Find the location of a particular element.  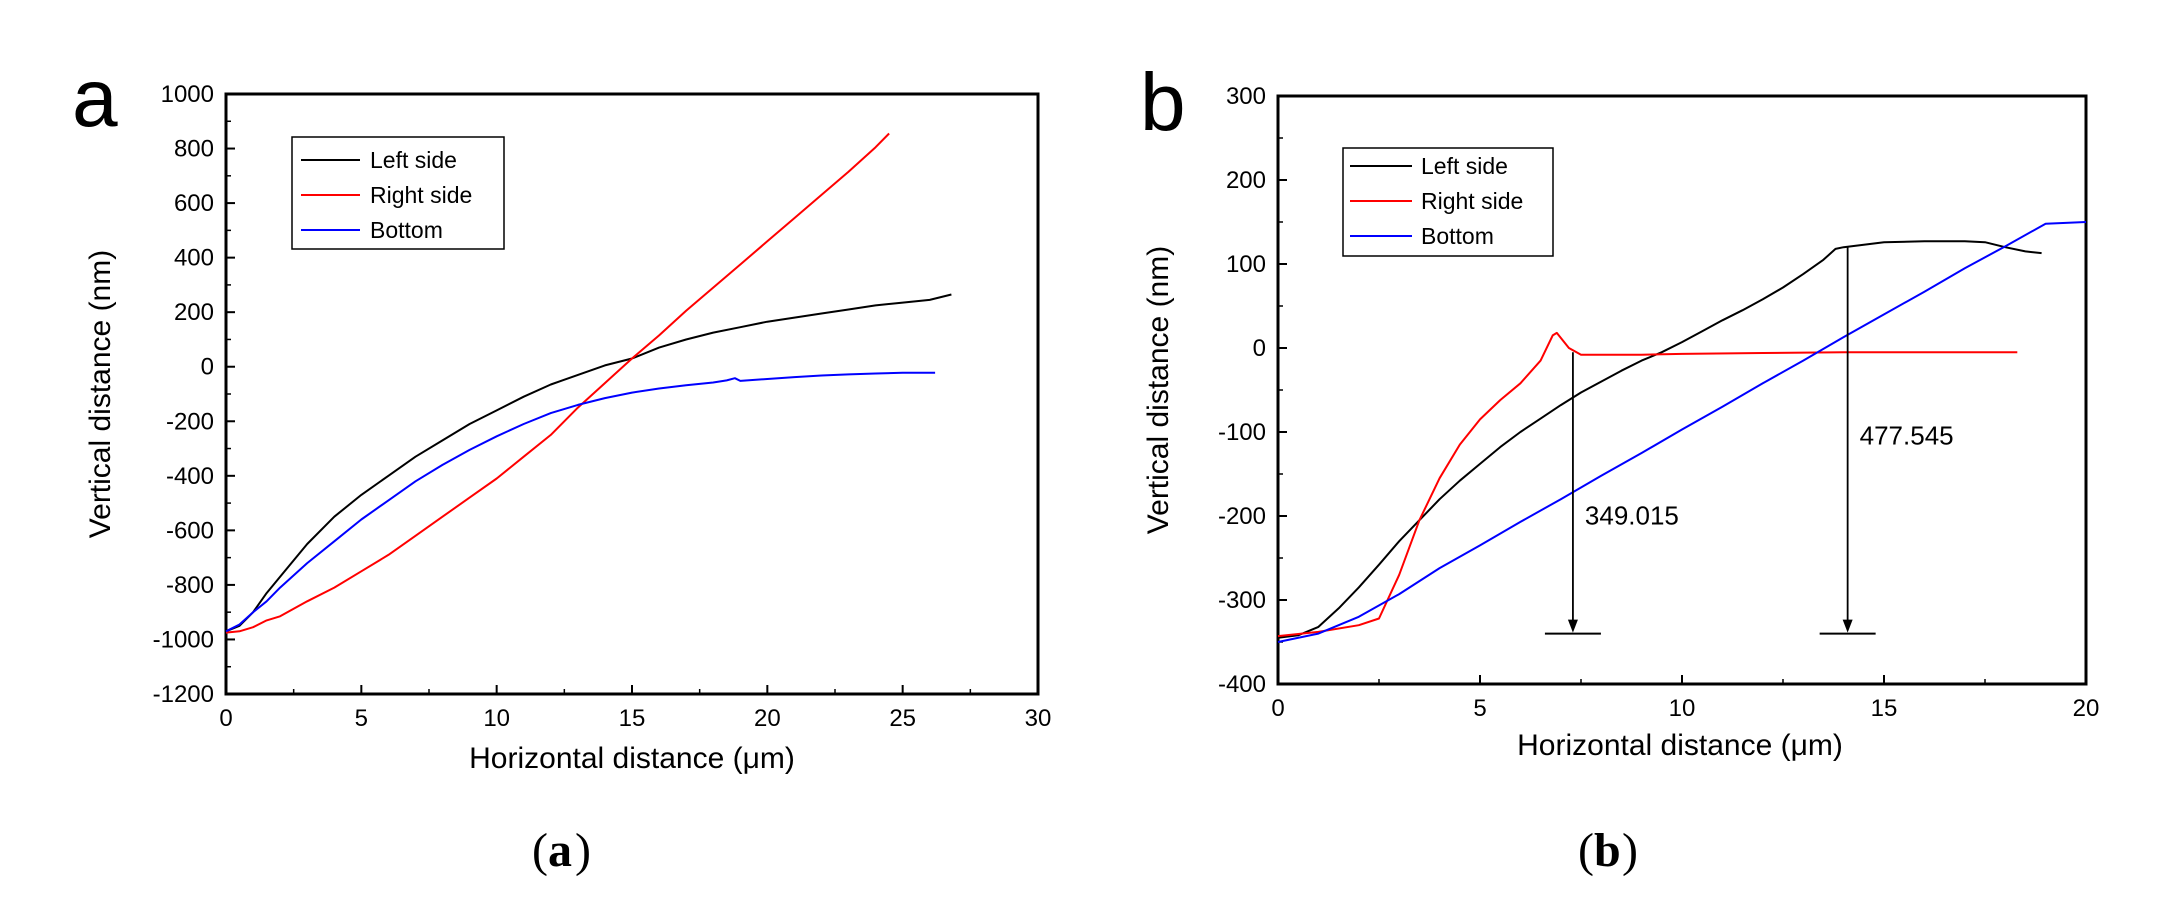

panel-a-x-tick-label: 0 is located at coordinates (225, 718).